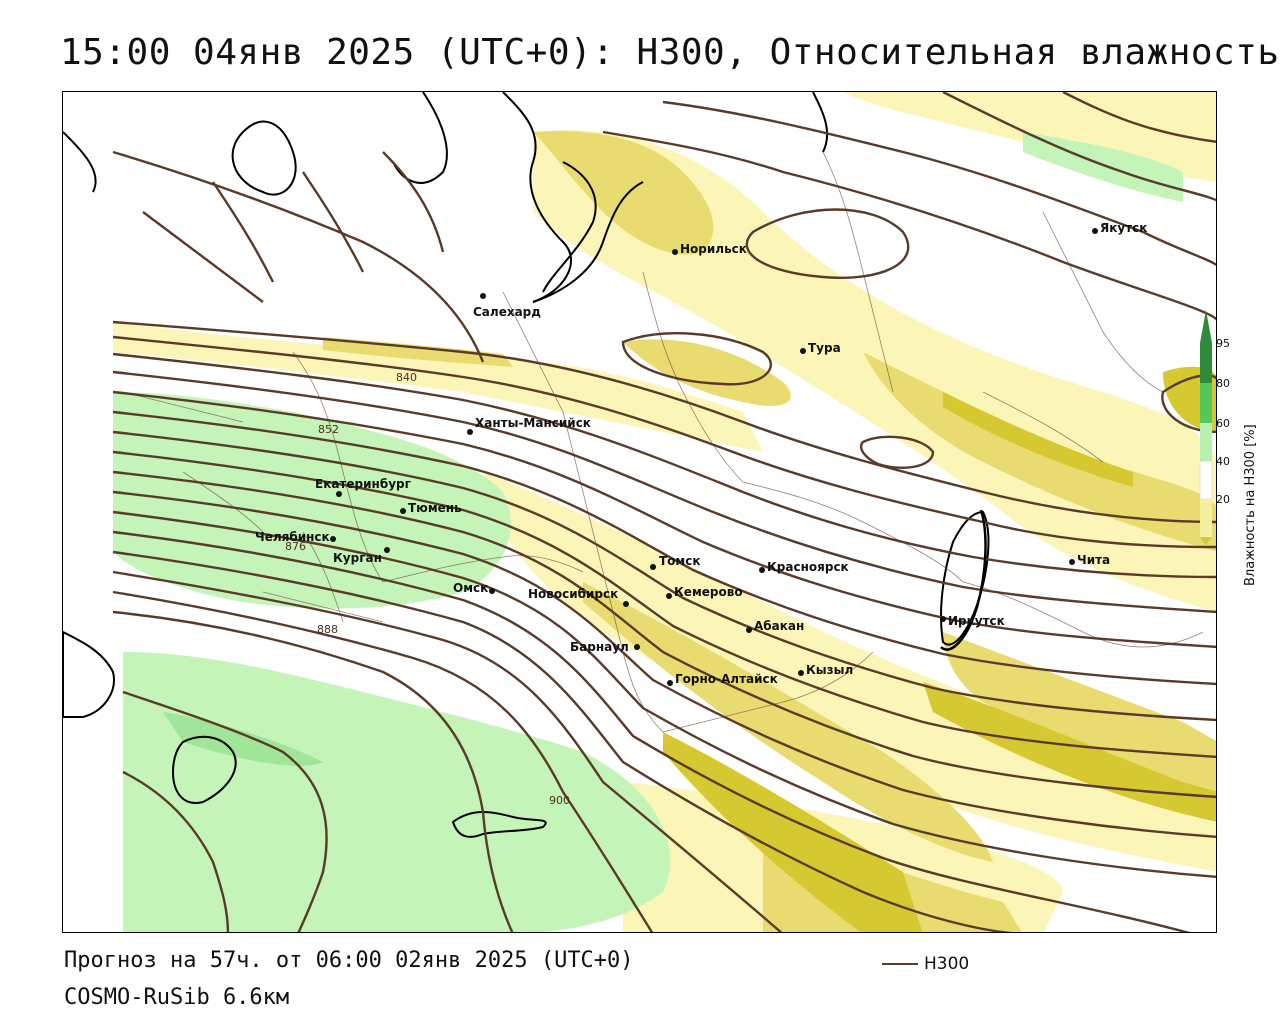 The width and height of the screenshot is (1280, 1024). What do you see at coordinates (327, 629) in the screenshot?
I see `contour-label: 888` at bounding box center [327, 629].